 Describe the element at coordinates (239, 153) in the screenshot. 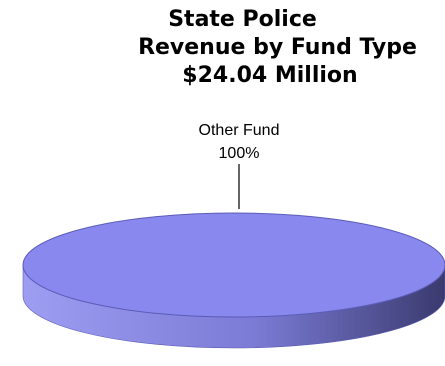

I see `slice-percent-other-fund: 100%` at that location.